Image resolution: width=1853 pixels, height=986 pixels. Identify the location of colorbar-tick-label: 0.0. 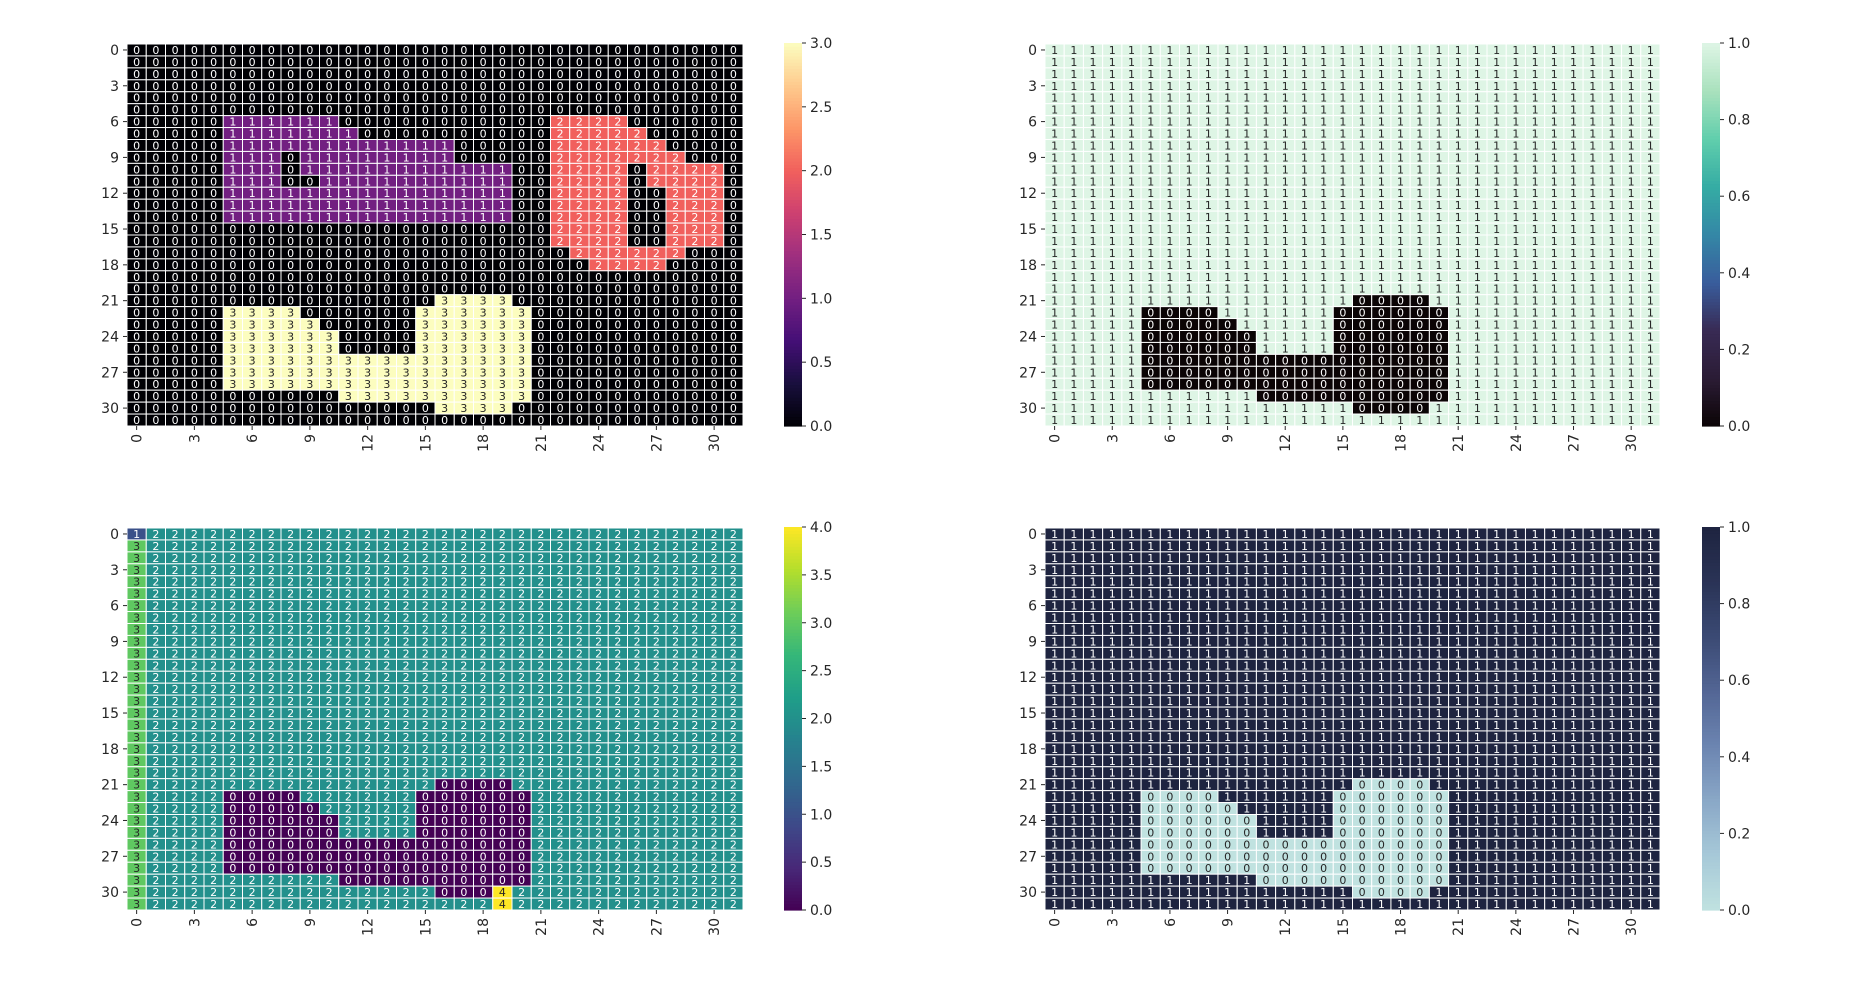
(821, 427).